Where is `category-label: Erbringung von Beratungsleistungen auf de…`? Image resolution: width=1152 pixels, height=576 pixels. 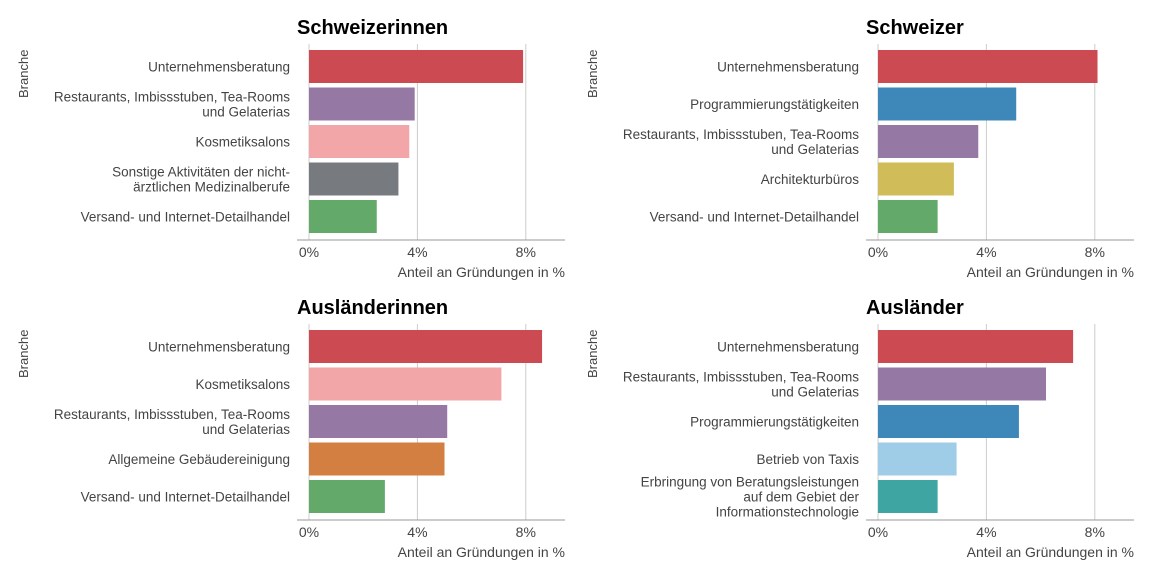 category-label: Erbringung von Beratungsleistungen auf de… is located at coordinates (750, 497).